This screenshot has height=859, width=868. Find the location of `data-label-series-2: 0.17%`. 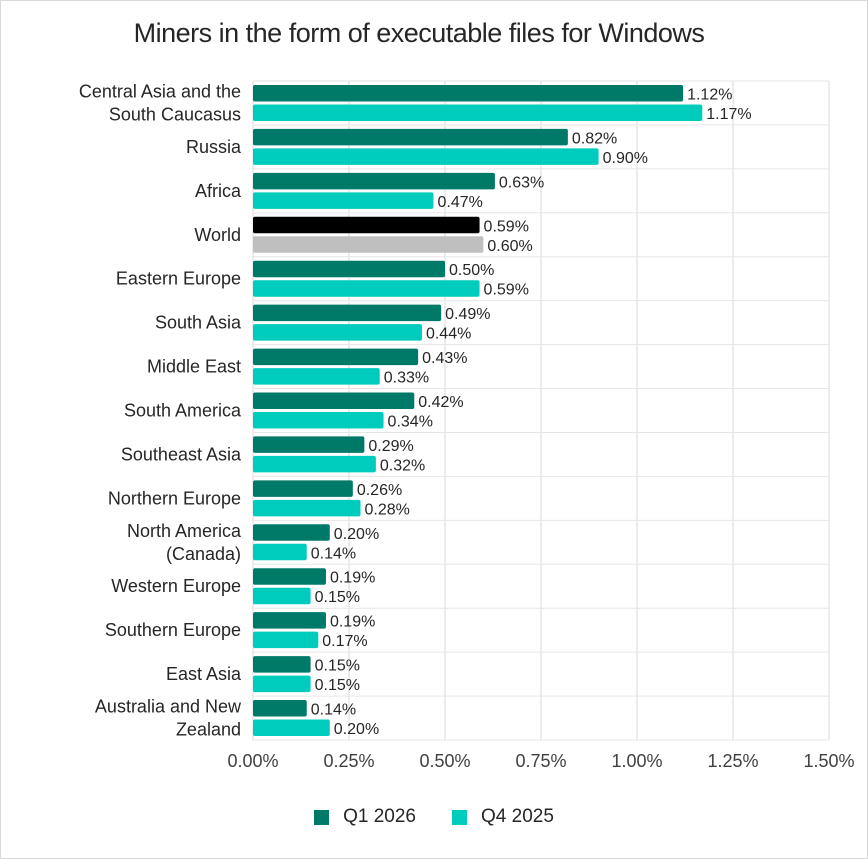

data-label-series-2: 0.17% is located at coordinates (344, 641).